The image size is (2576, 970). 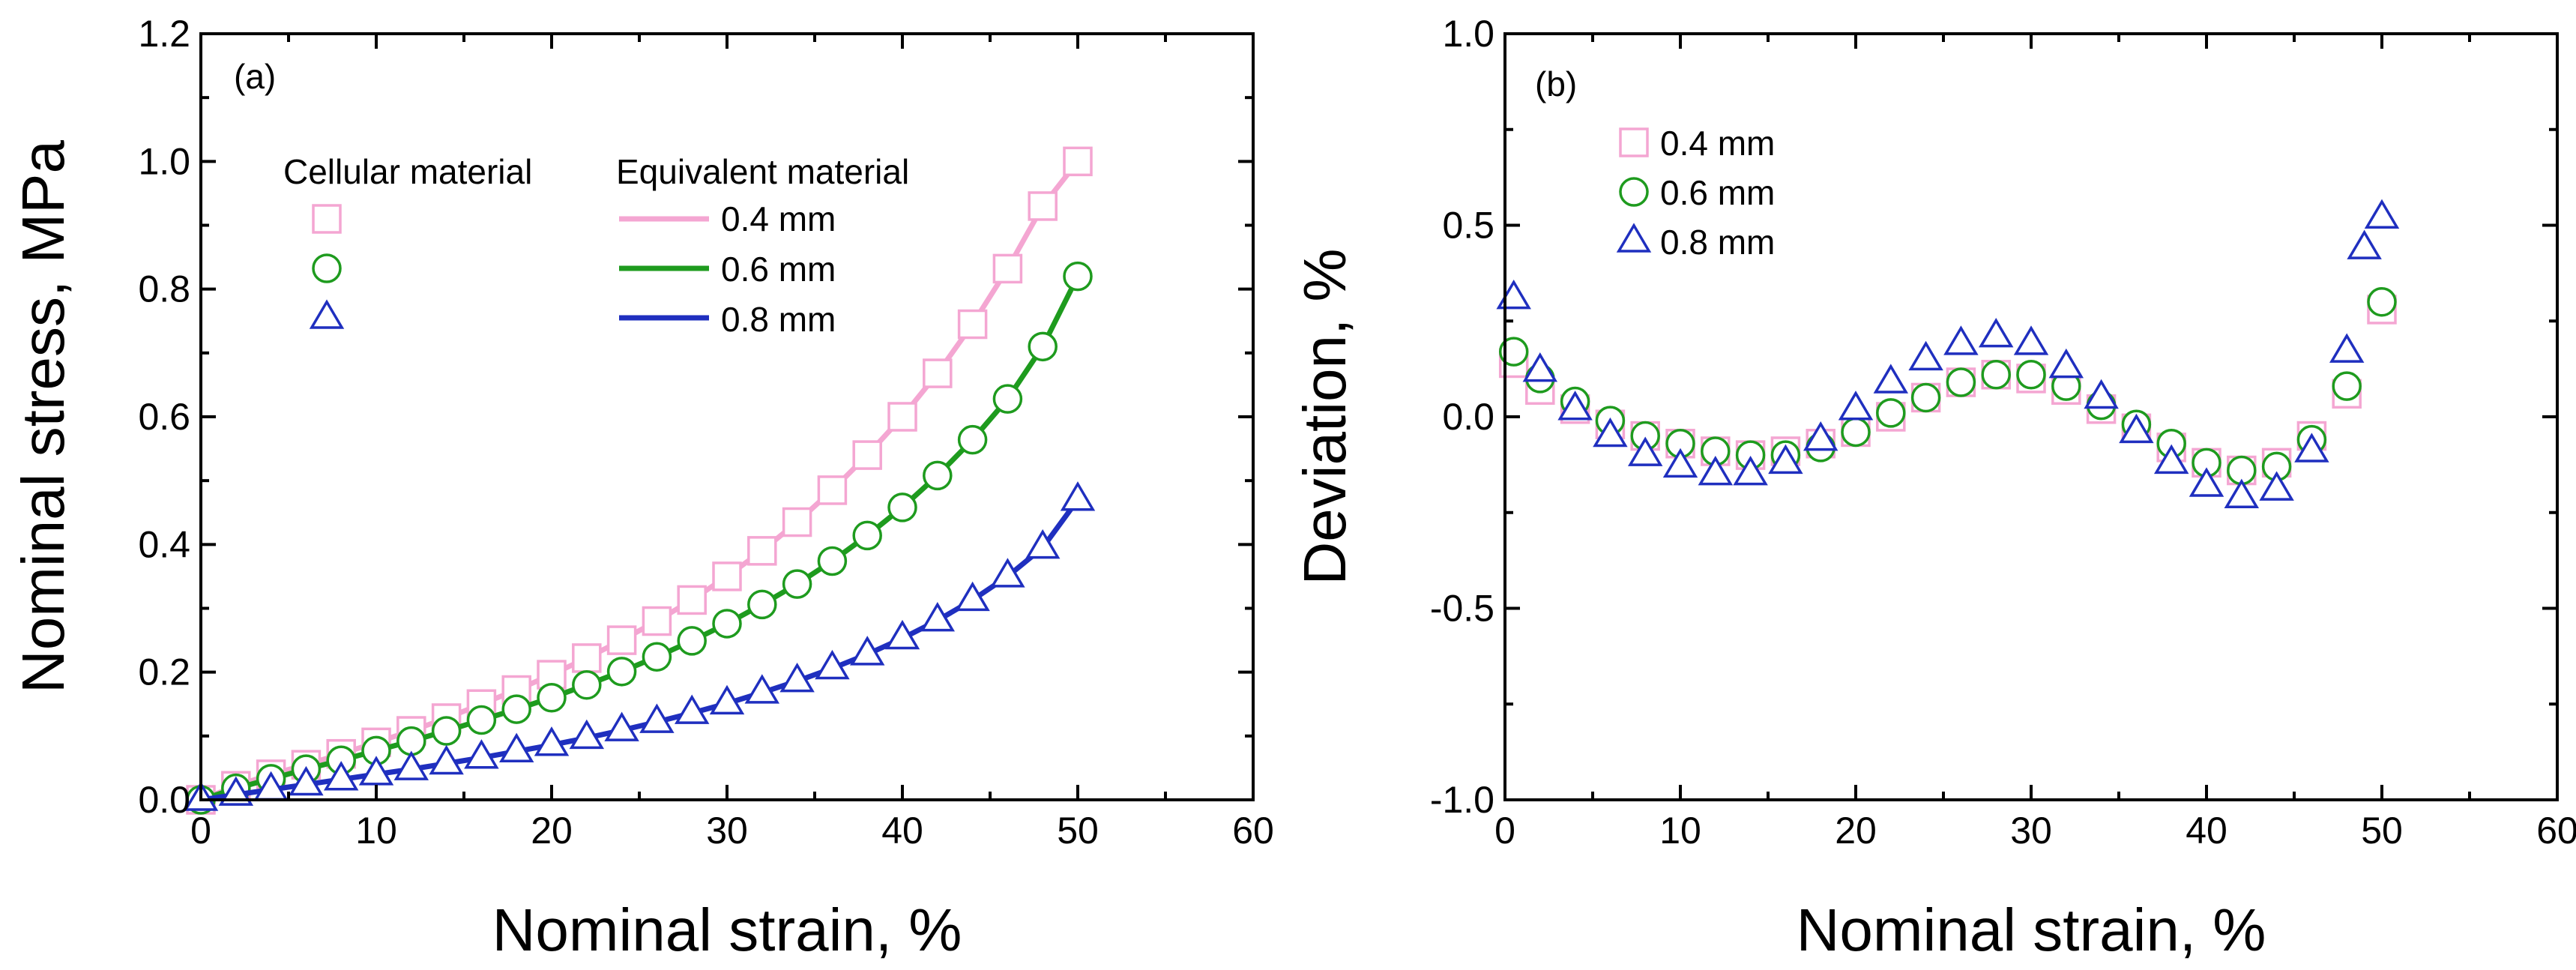 I want to click on x-tick-label: 10, so click(x=1680, y=831).